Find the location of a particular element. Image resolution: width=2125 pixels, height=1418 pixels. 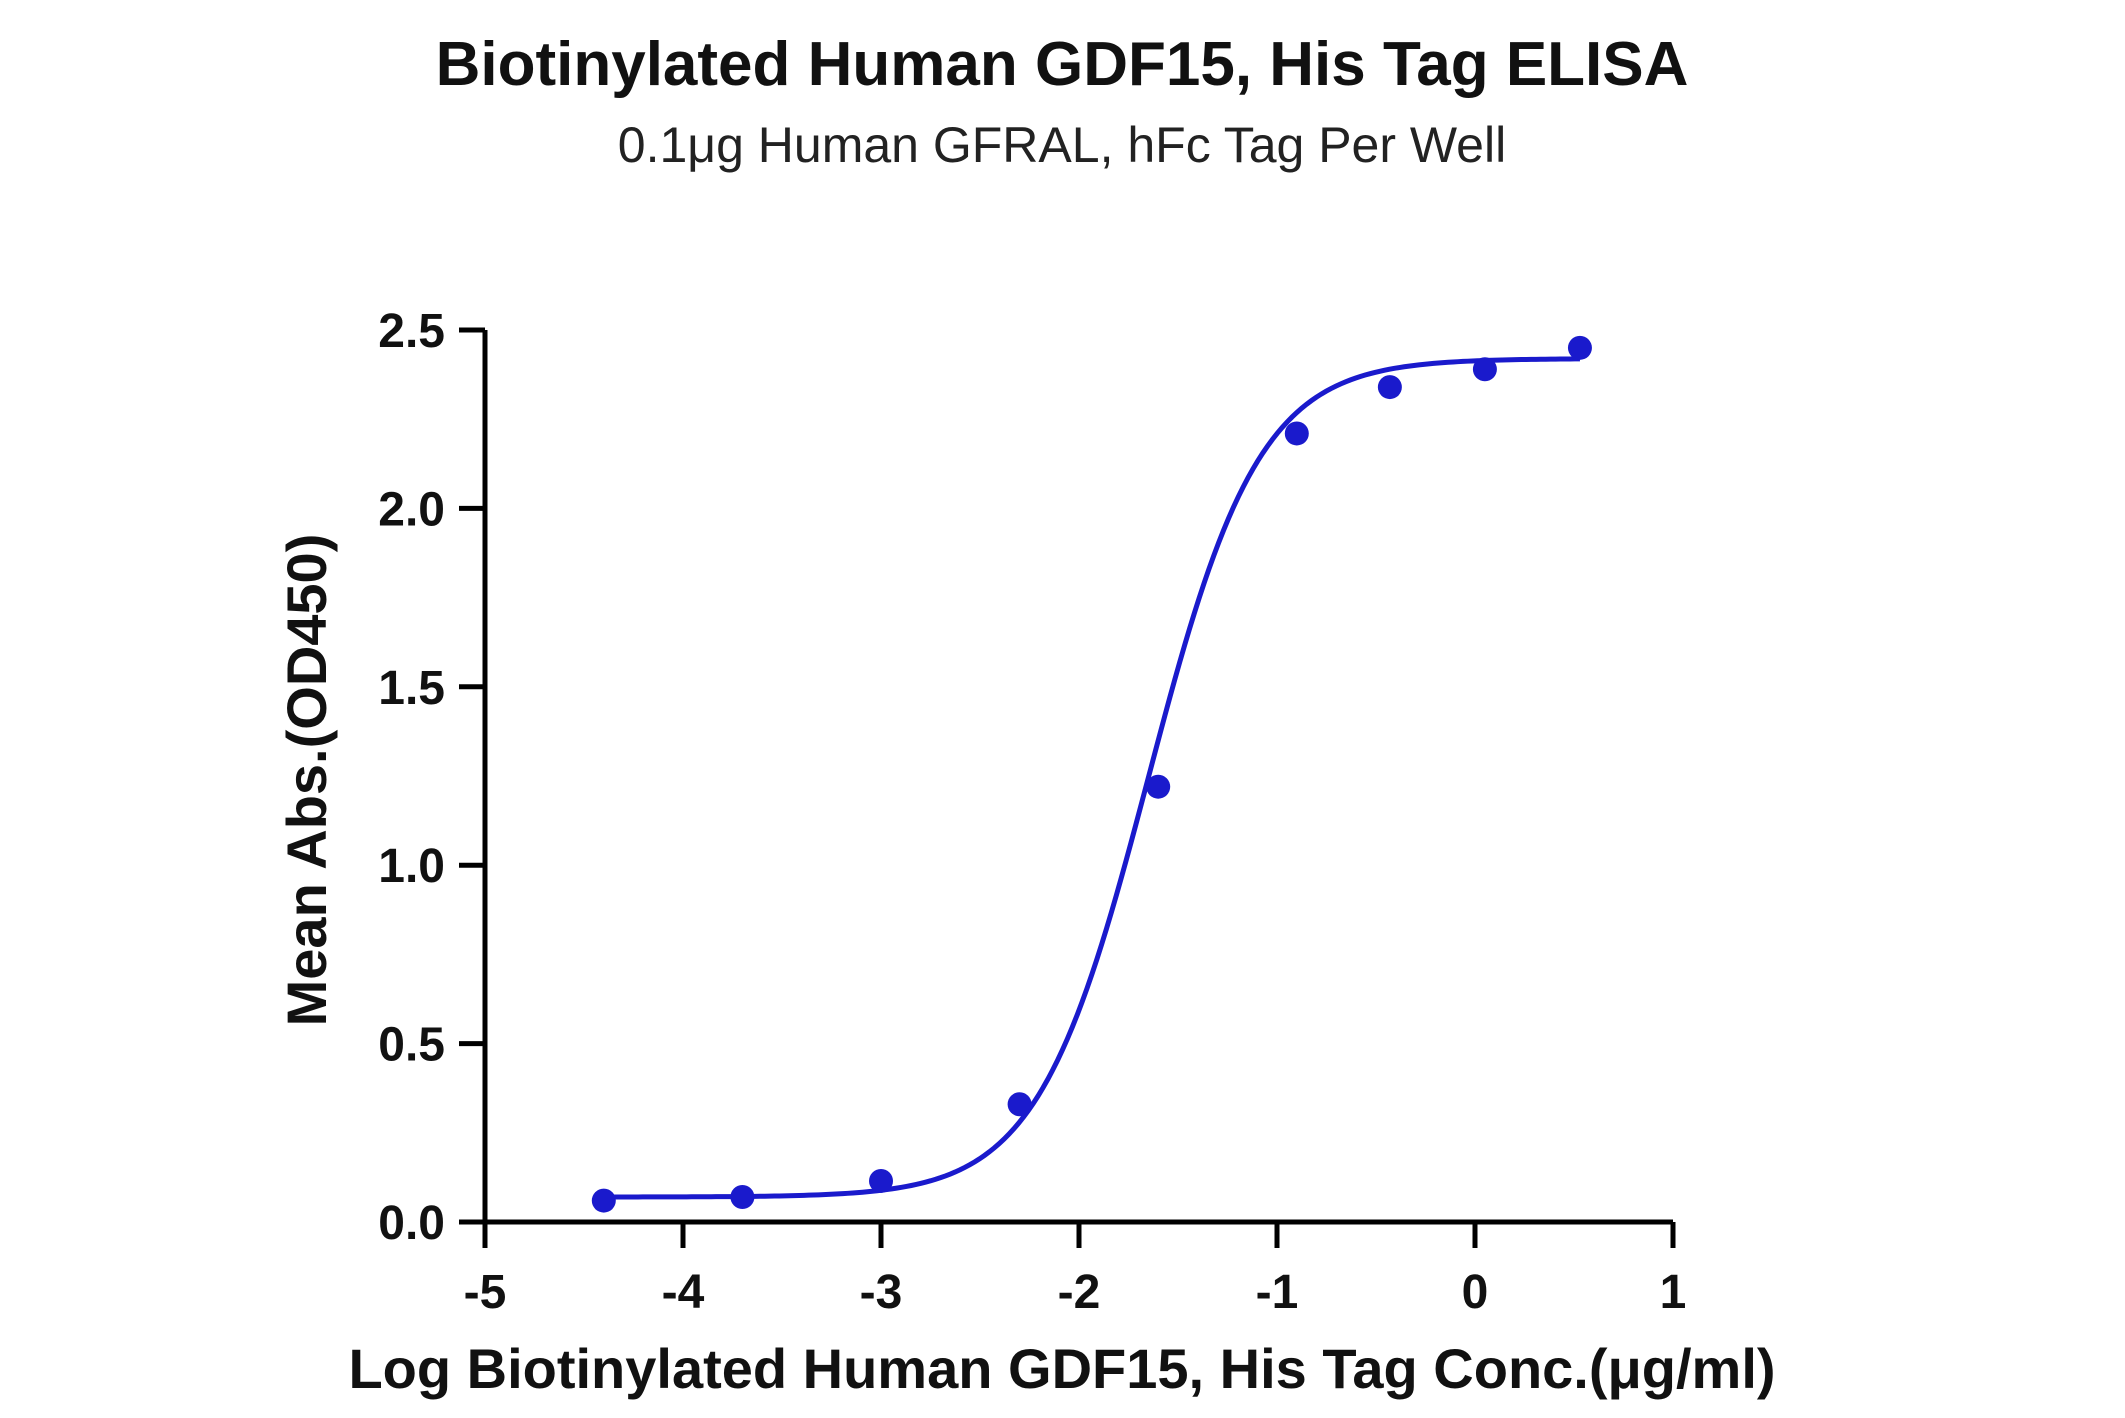

x-tick-label: 0 is located at coordinates (1475, 1292).